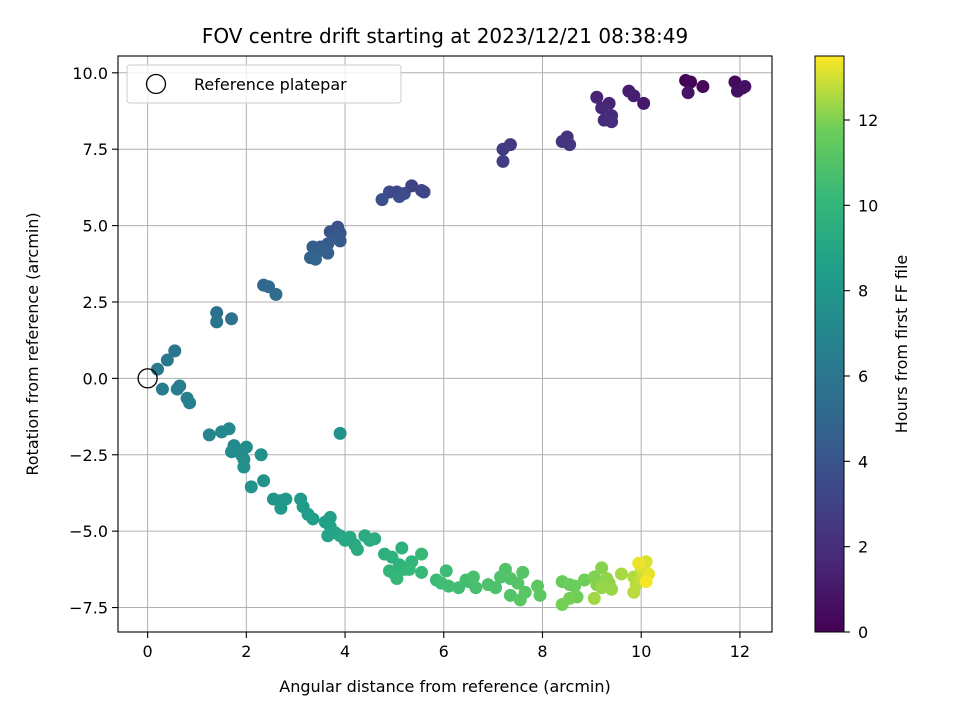 This screenshot has height=720, width=960. I want to click on colorbar: 0 2 4 6 8 10 12 Hours from first FF file, so click(862, 348).